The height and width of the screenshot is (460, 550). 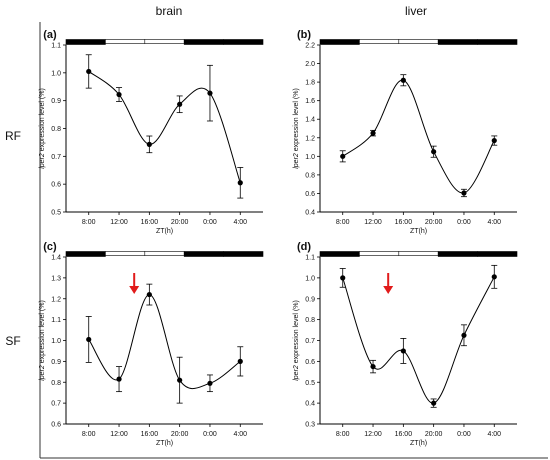 What do you see at coordinates (310, 83) in the screenshot?
I see `y-tick-label: 1.8` at bounding box center [310, 83].